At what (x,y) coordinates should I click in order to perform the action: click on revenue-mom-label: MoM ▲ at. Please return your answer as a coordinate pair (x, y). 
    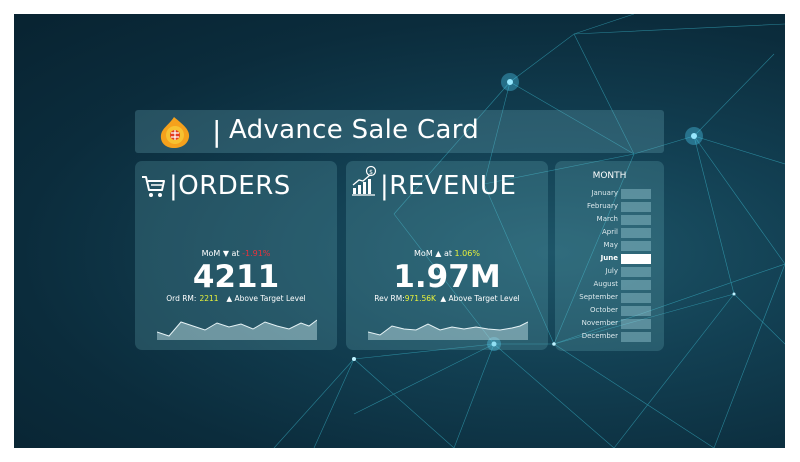
    Looking at the image, I should click on (433, 253).